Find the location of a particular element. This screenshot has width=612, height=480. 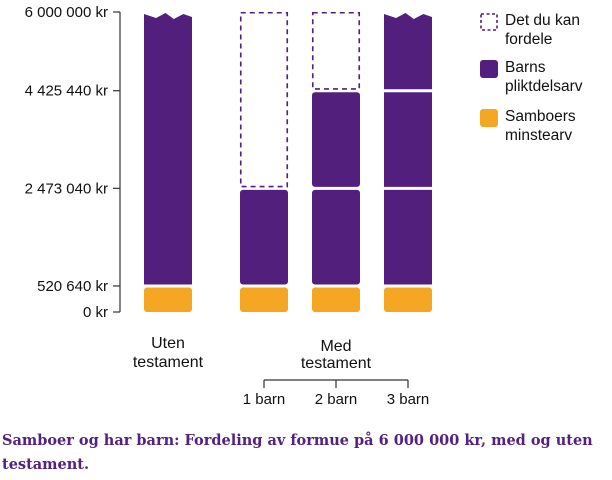

y-tick-label: 4 425 440 kr is located at coordinates (66, 91).